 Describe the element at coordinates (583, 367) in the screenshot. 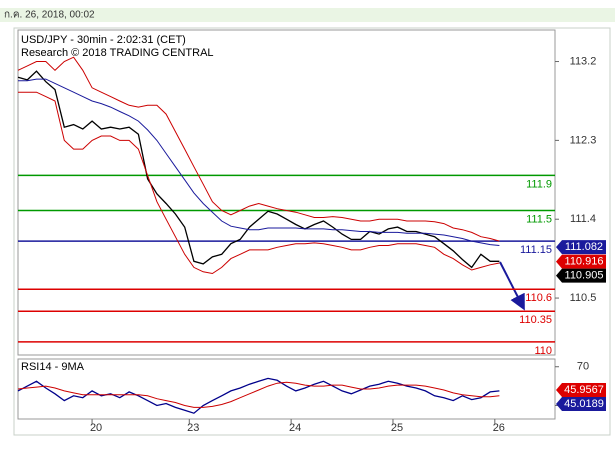

I see `y-tick-label: 70` at that location.